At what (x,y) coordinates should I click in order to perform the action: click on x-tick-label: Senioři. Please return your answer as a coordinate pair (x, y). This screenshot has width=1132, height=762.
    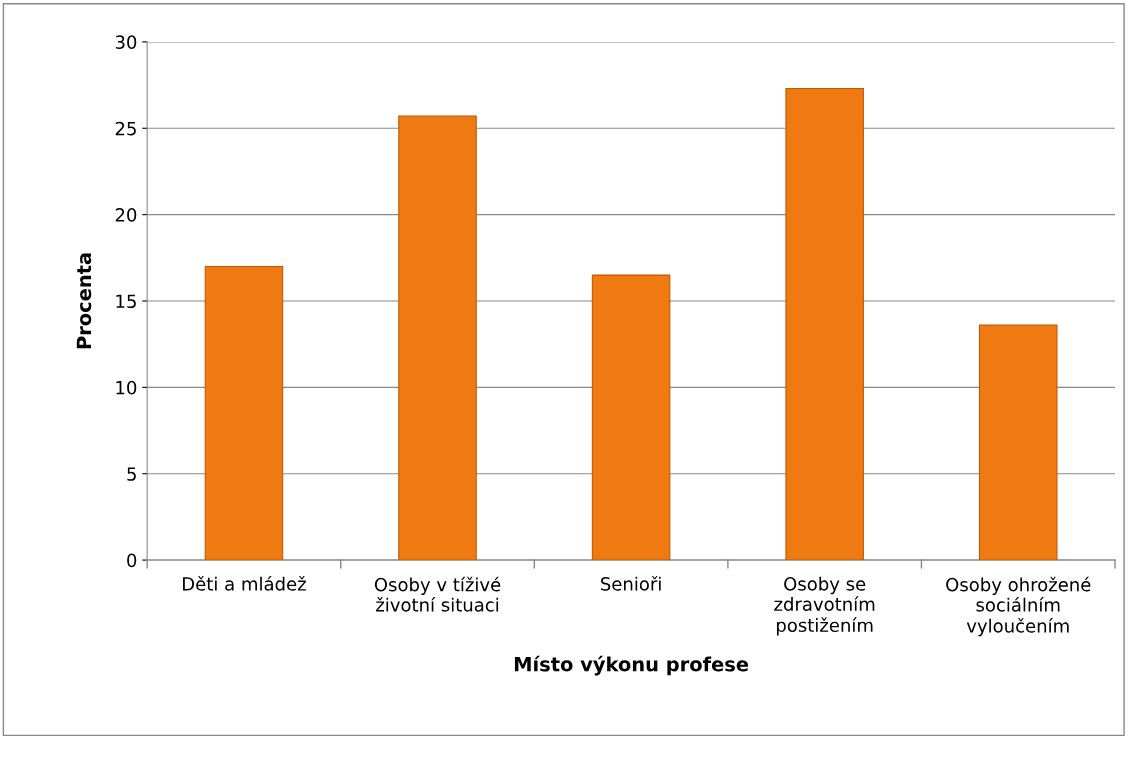
    Looking at the image, I should click on (631, 583).